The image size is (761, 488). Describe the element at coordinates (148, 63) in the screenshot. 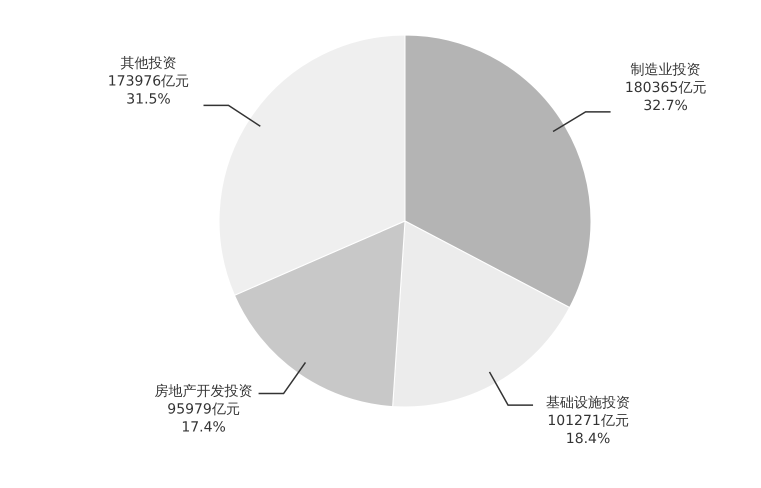

I see `slice-label: 其他投资` at that location.